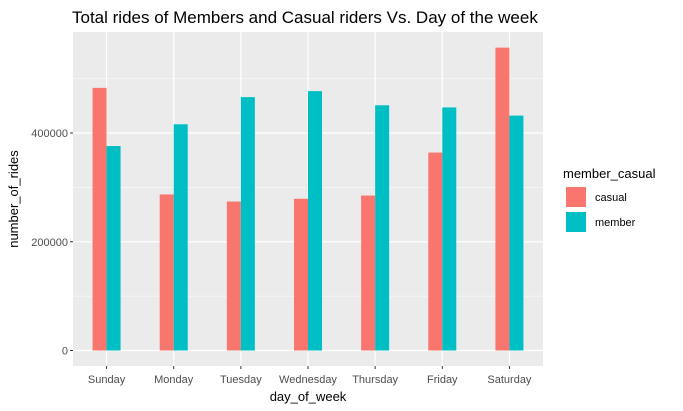  I want to click on x-tick-label: Friday, so click(442, 380).